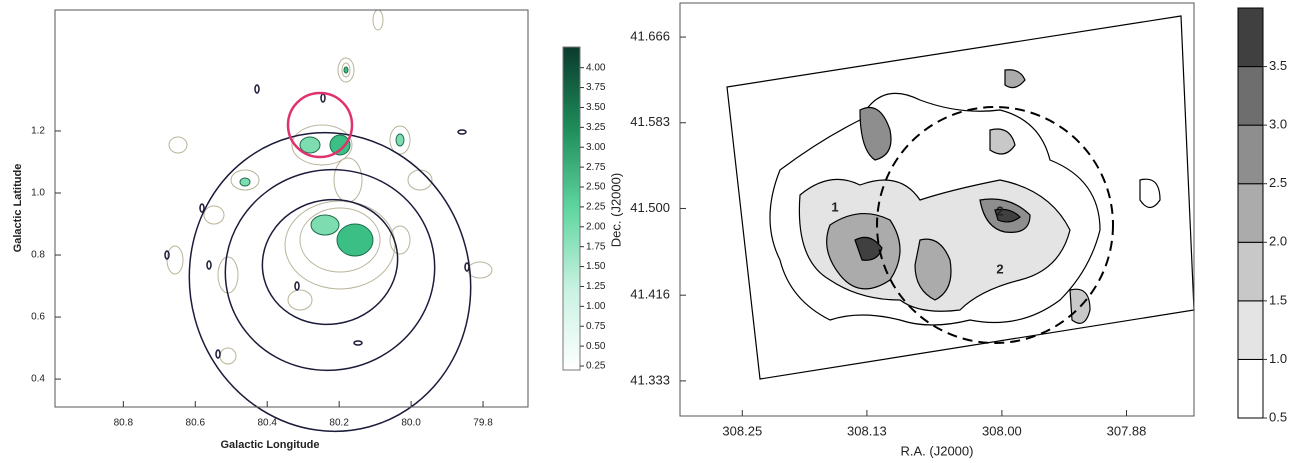 This screenshot has width=1304, height=463. What do you see at coordinates (650, 379) in the screenshot?
I see `y-tick-label: 41.333` at bounding box center [650, 379].